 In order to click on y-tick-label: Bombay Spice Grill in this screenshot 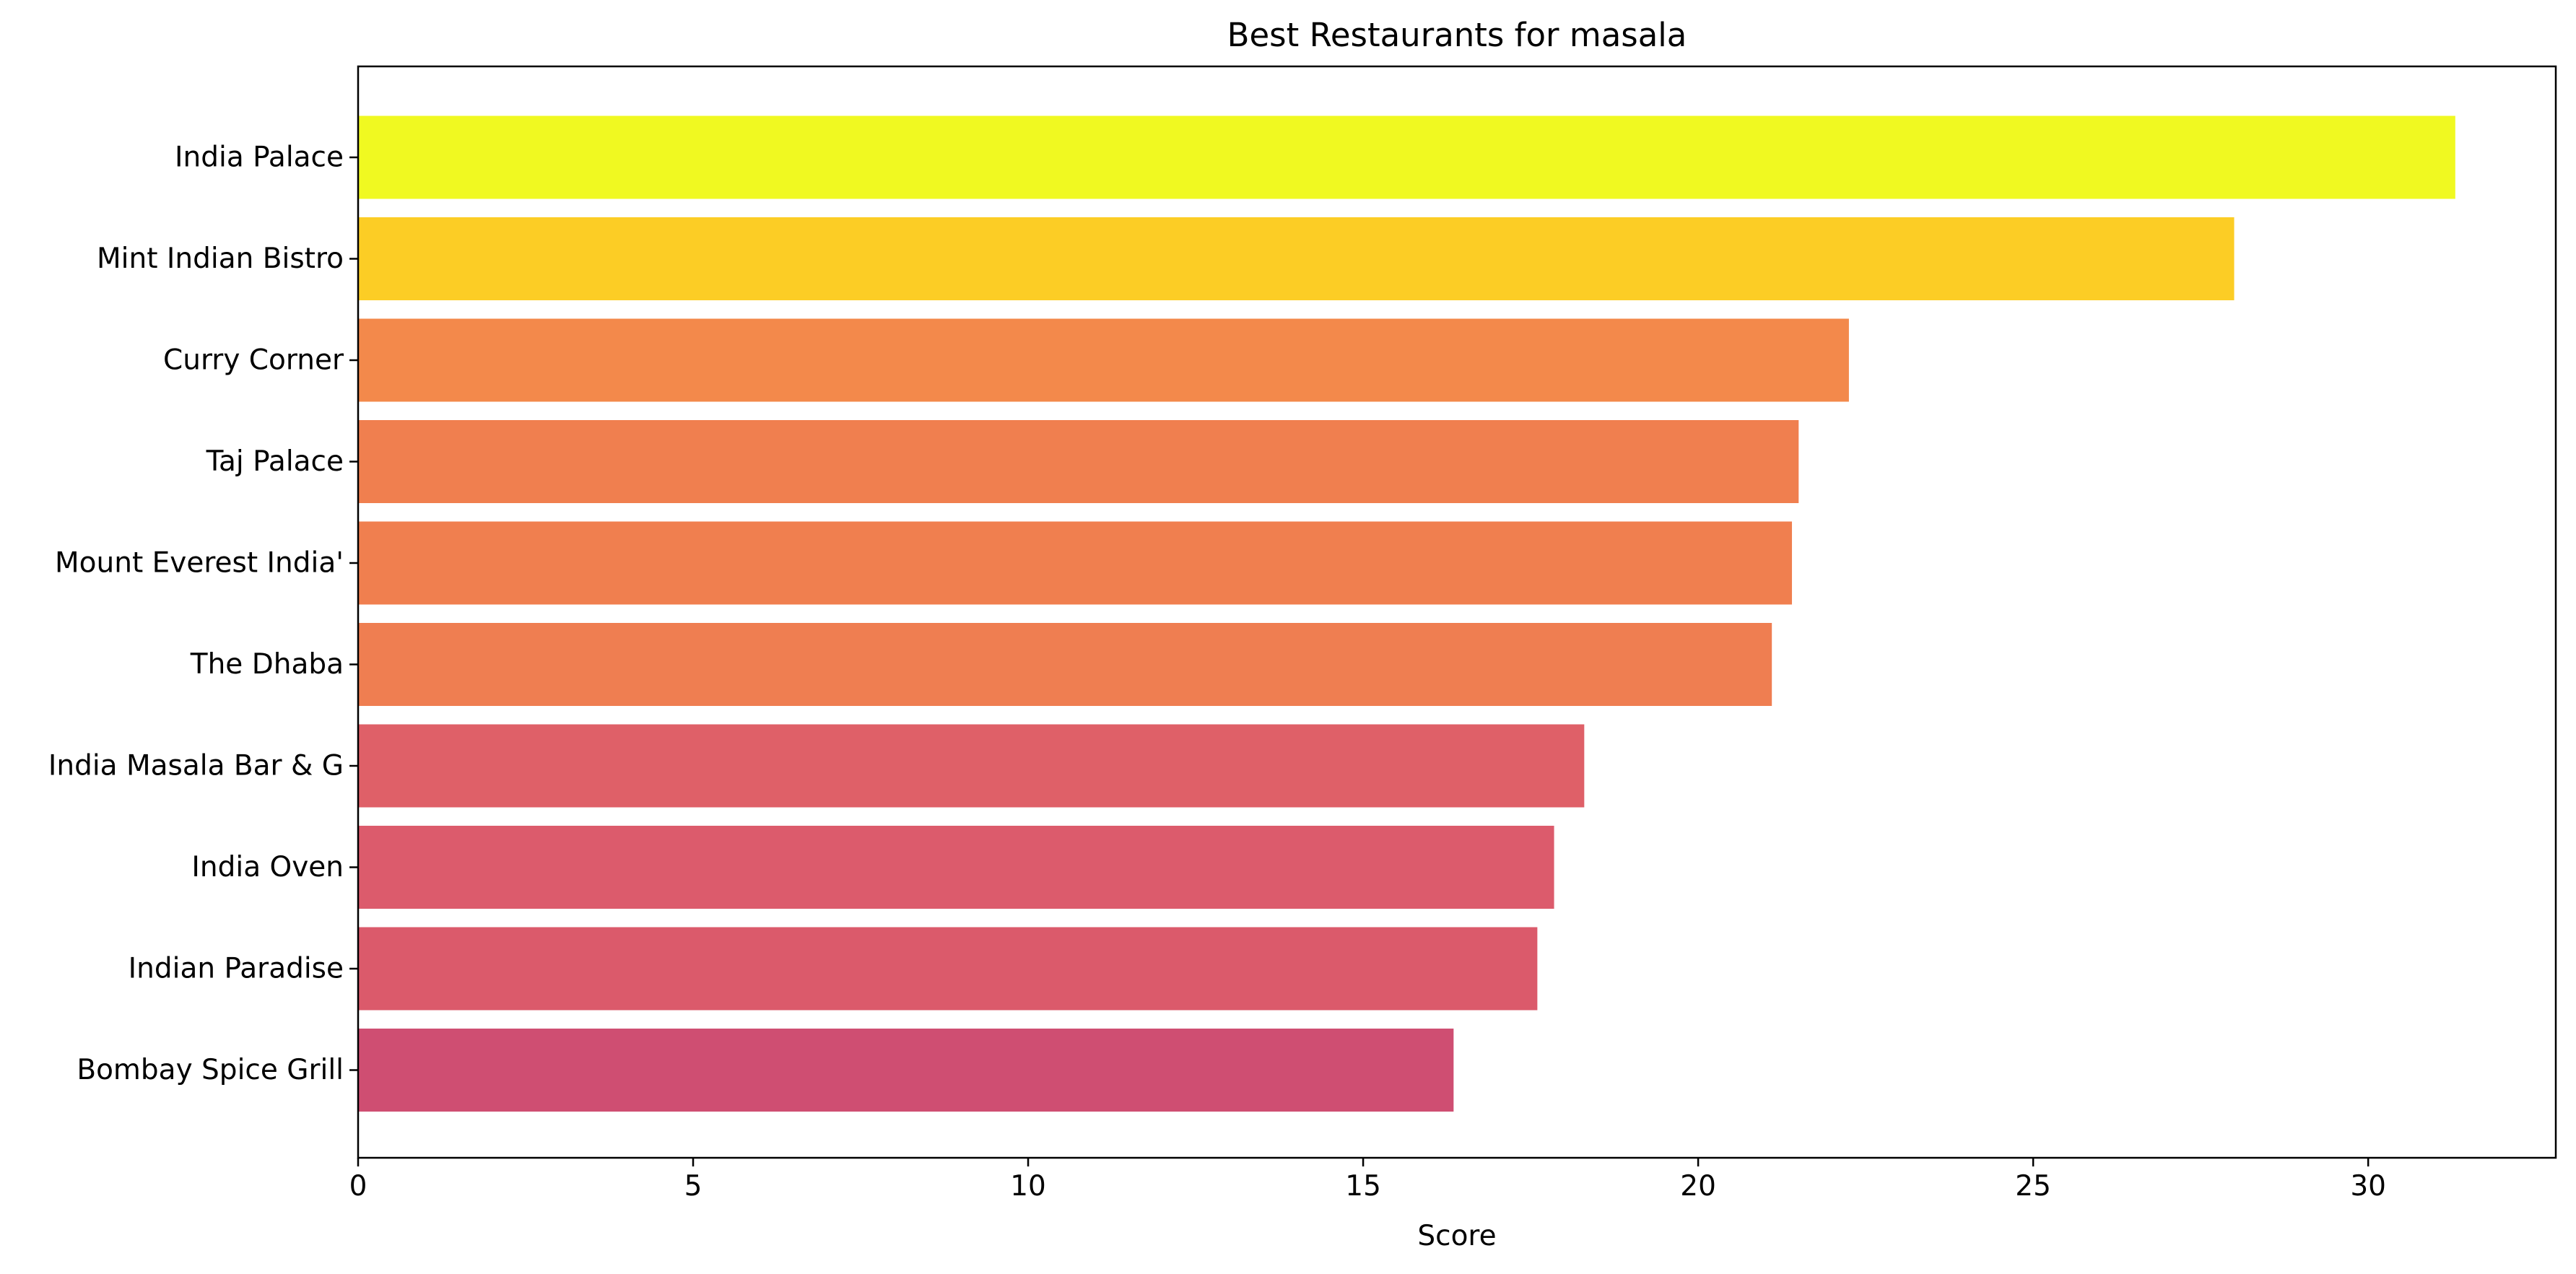, I will do `click(210, 1070)`.